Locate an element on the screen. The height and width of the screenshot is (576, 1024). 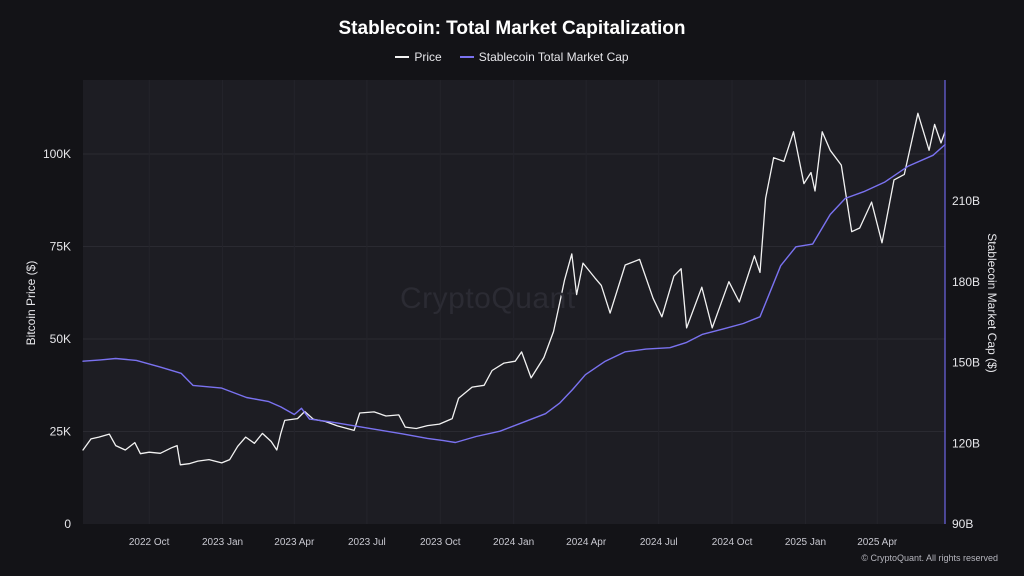
x-tick-label: 2023 Apr is located at coordinates (294, 542).